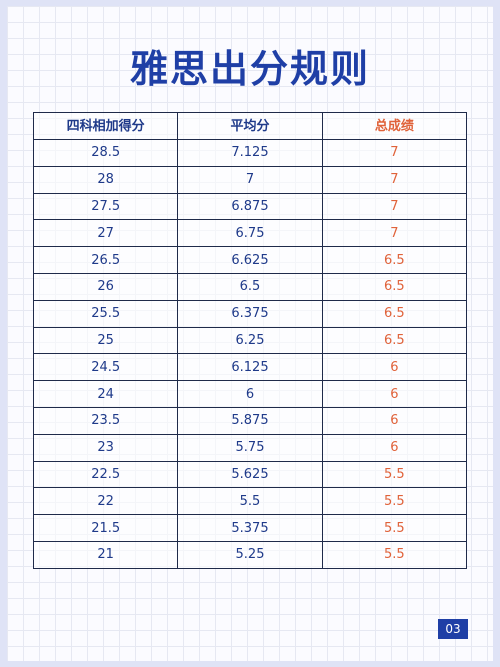 This screenshot has height=667, width=500. I want to click on cell-average-score: 6, so click(250, 394).